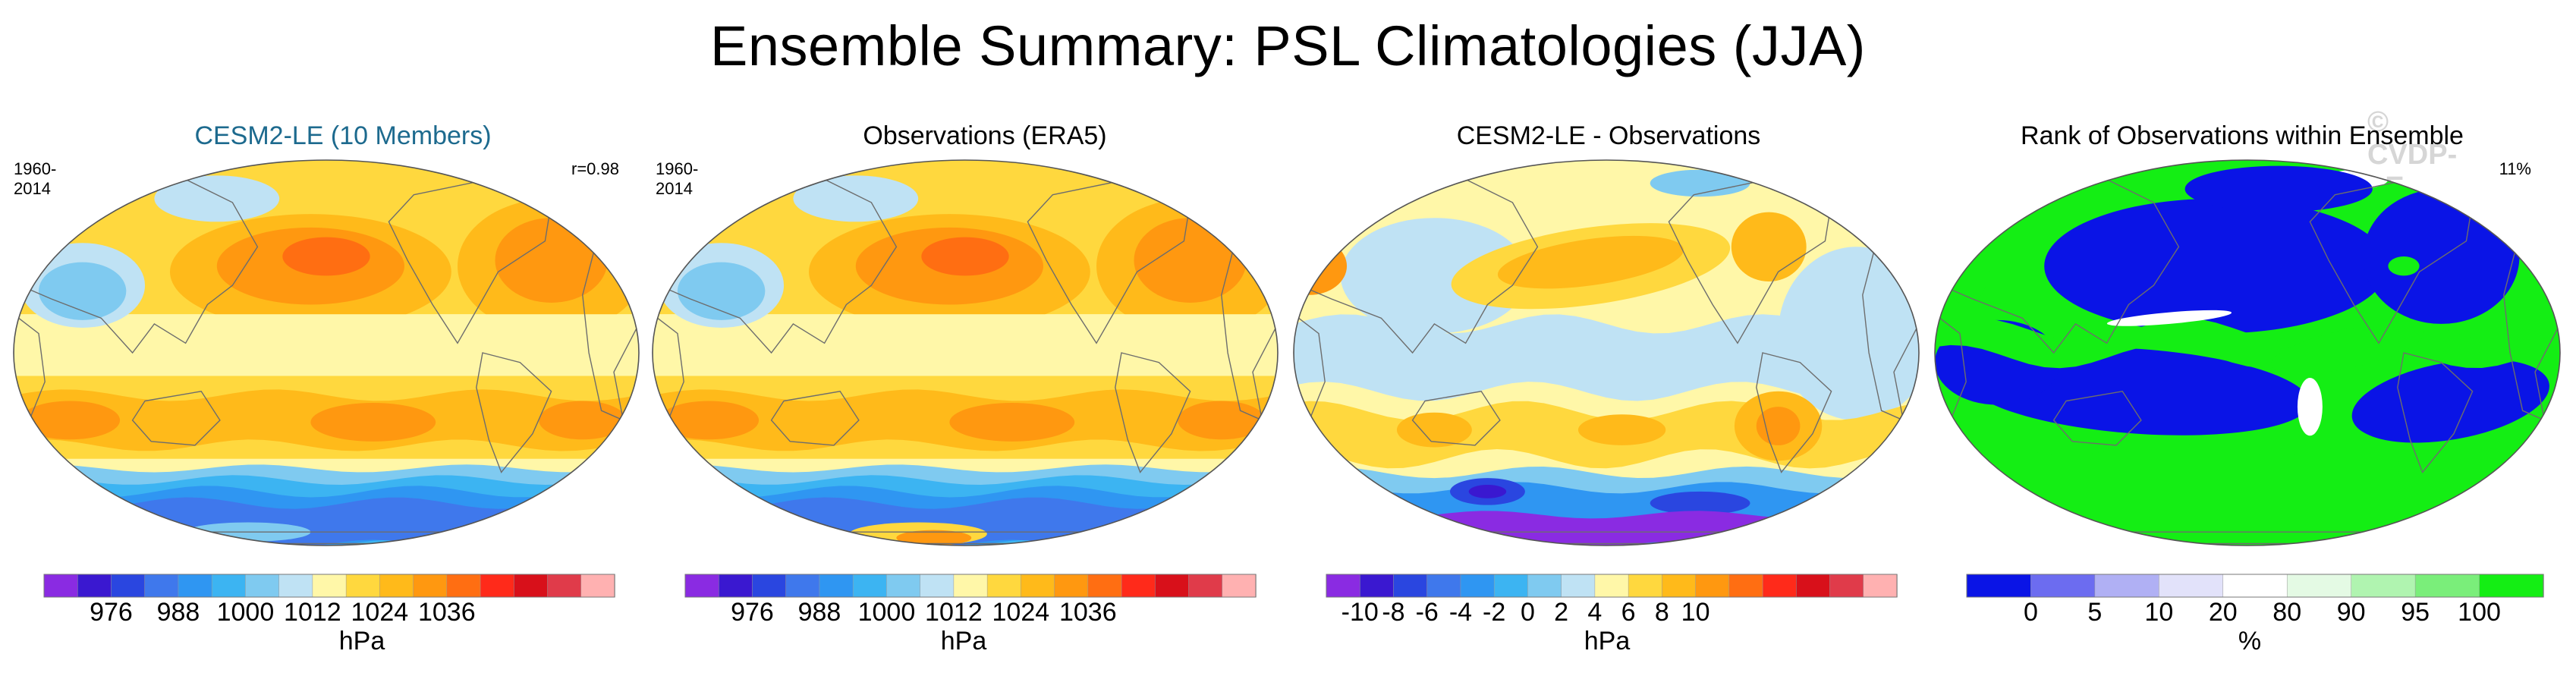 This screenshot has height=676, width=2576. I want to click on pac-pos, so click(1621, 430).